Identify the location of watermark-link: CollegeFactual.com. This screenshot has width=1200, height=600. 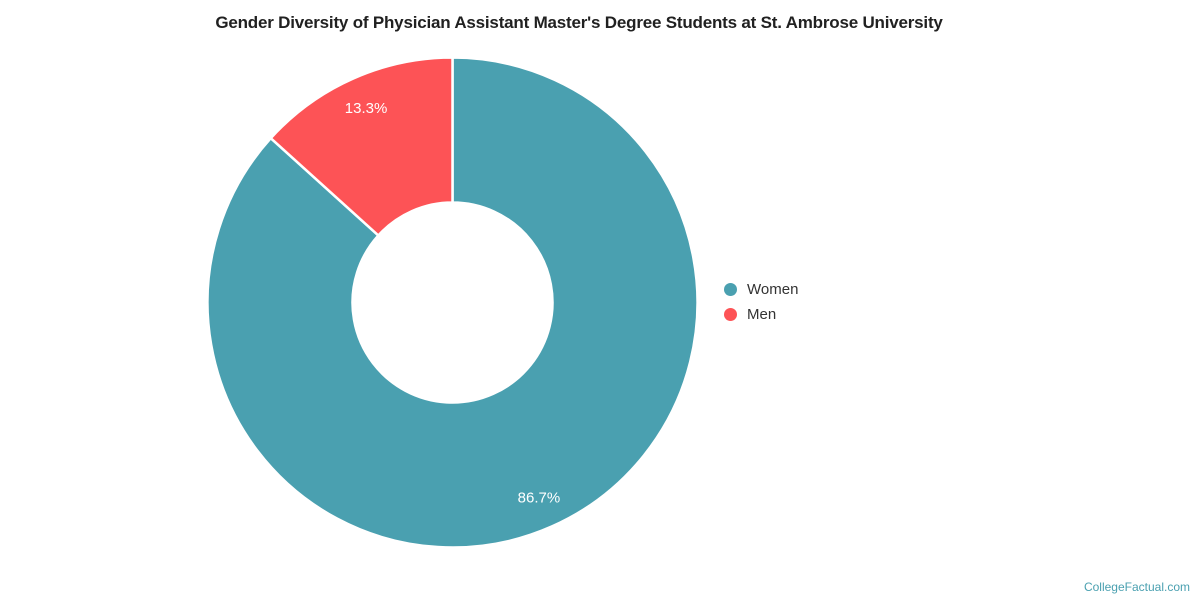
(1136, 587).